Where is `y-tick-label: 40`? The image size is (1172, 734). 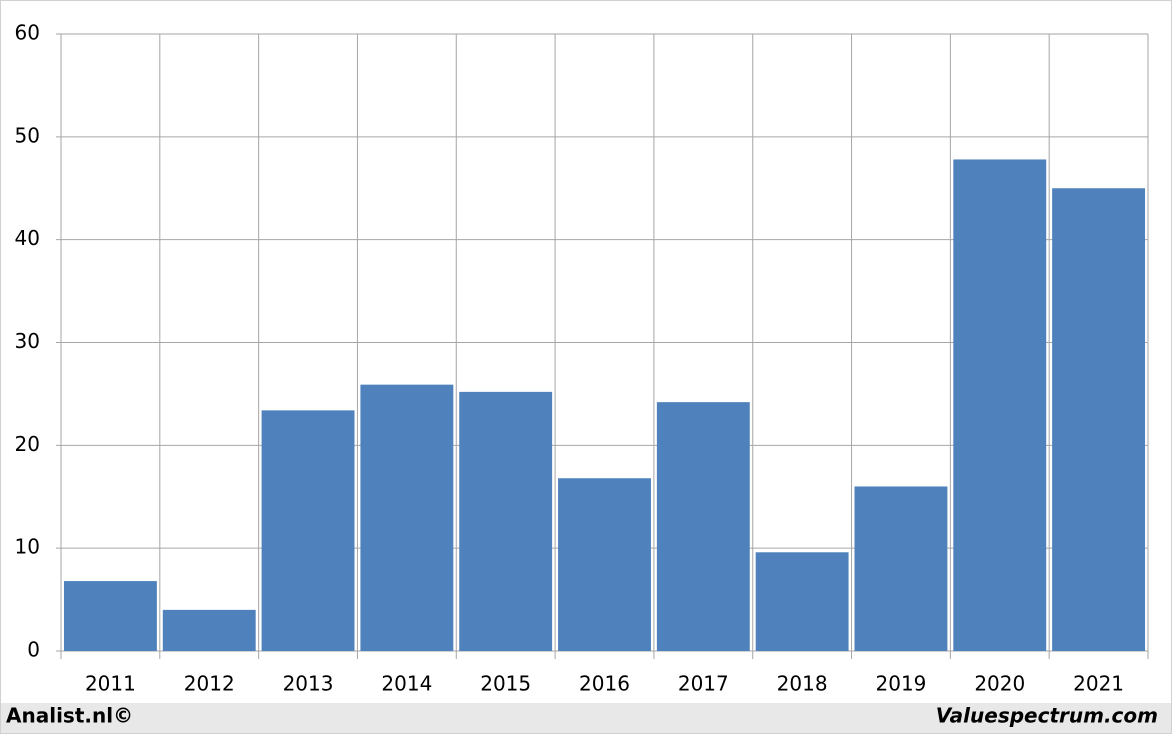 y-tick-label: 40 is located at coordinates (27, 238).